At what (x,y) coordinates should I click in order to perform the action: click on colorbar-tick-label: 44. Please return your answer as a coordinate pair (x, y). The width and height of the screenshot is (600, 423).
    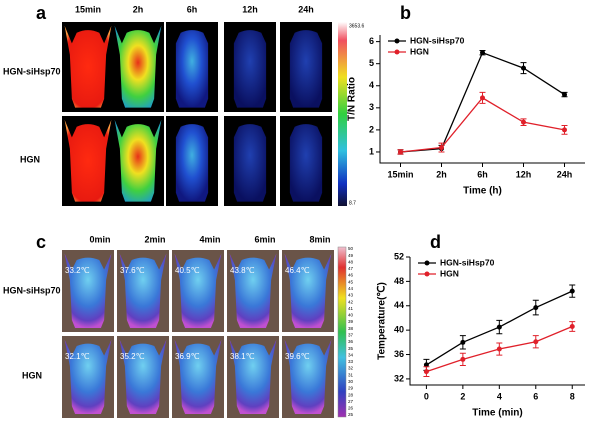
    Looking at the image, I should click on (351, 288).